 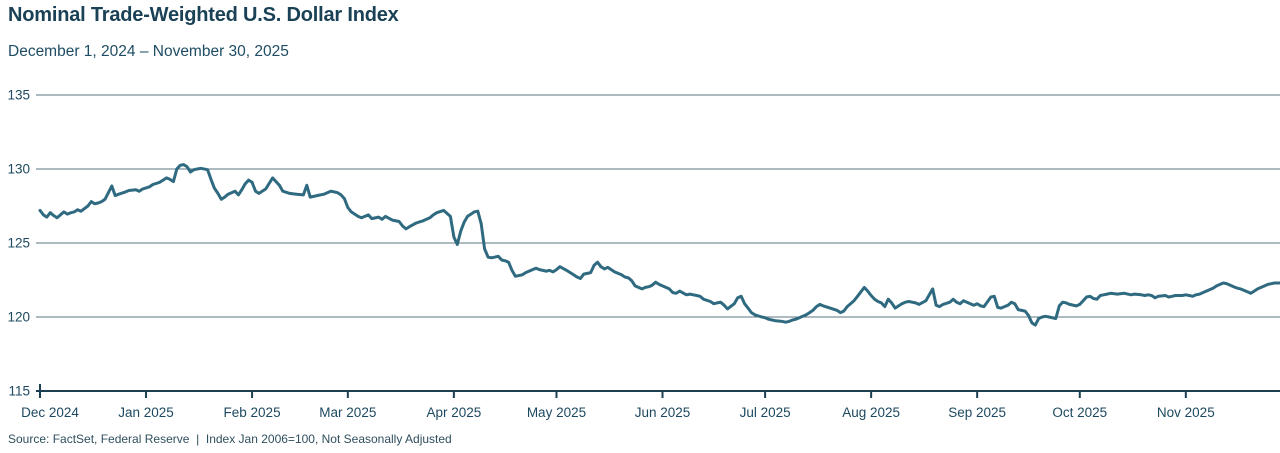 I want to click on y-tick-label-135: 135, so click(x=18, y=95).